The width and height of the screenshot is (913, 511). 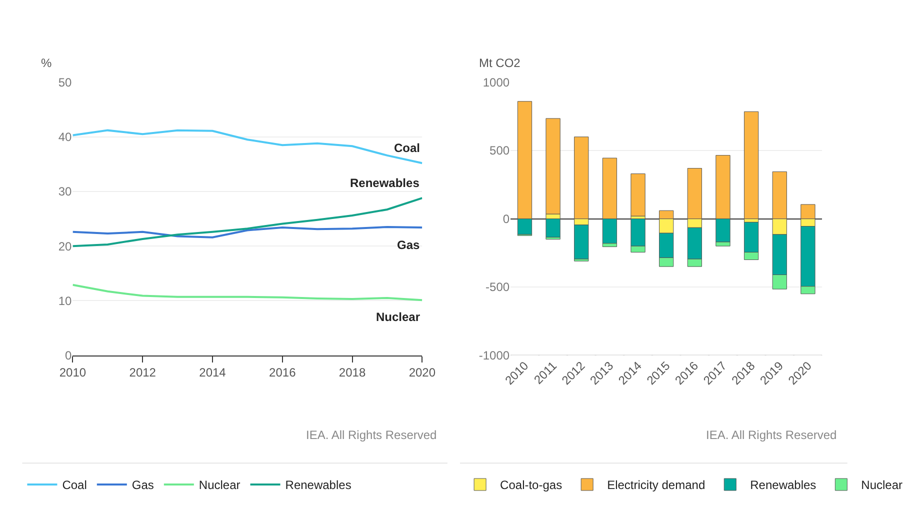 What do you see at coordinates (282, 373) in the screenshot?
I see `x-tick-label: 2016` at bounding box center [282, 373].